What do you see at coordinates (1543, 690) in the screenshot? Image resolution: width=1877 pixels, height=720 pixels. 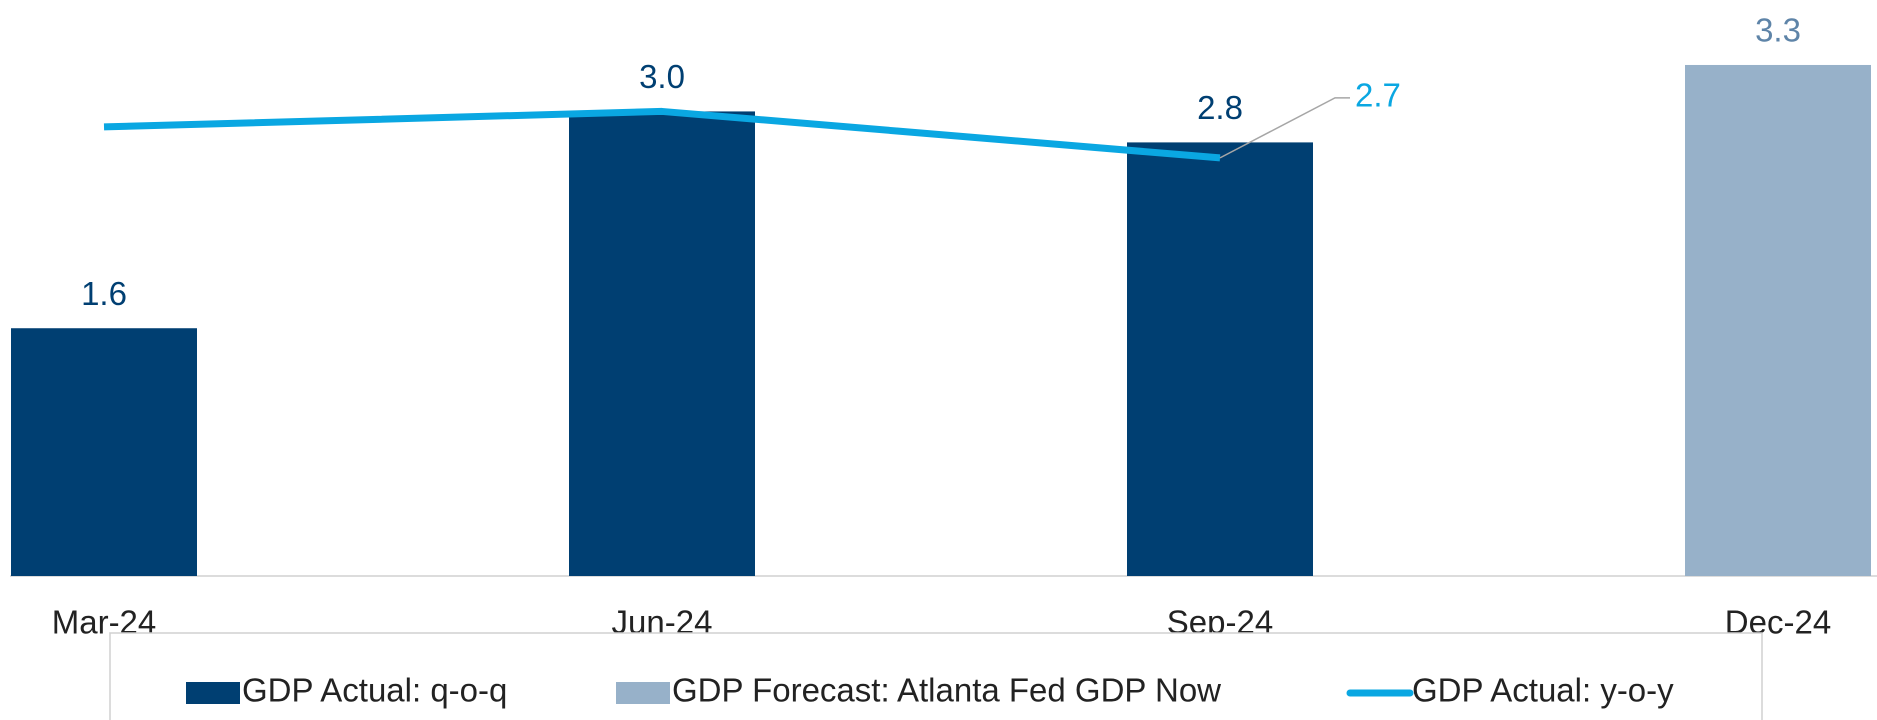 I see `legend-label: GDP Actual: y-o-y` at bounding box center [1543, 690].